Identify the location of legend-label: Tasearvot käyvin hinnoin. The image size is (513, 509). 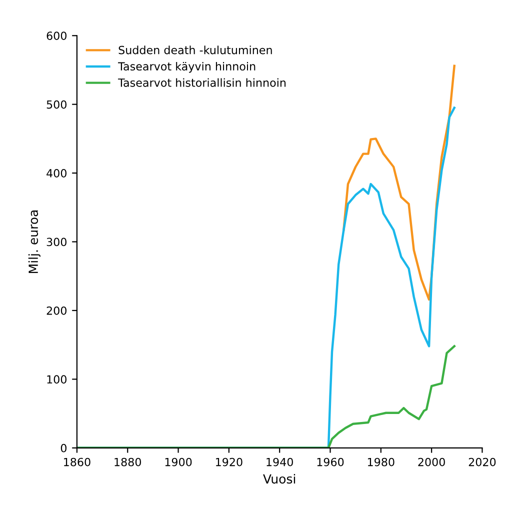
(187, 67).